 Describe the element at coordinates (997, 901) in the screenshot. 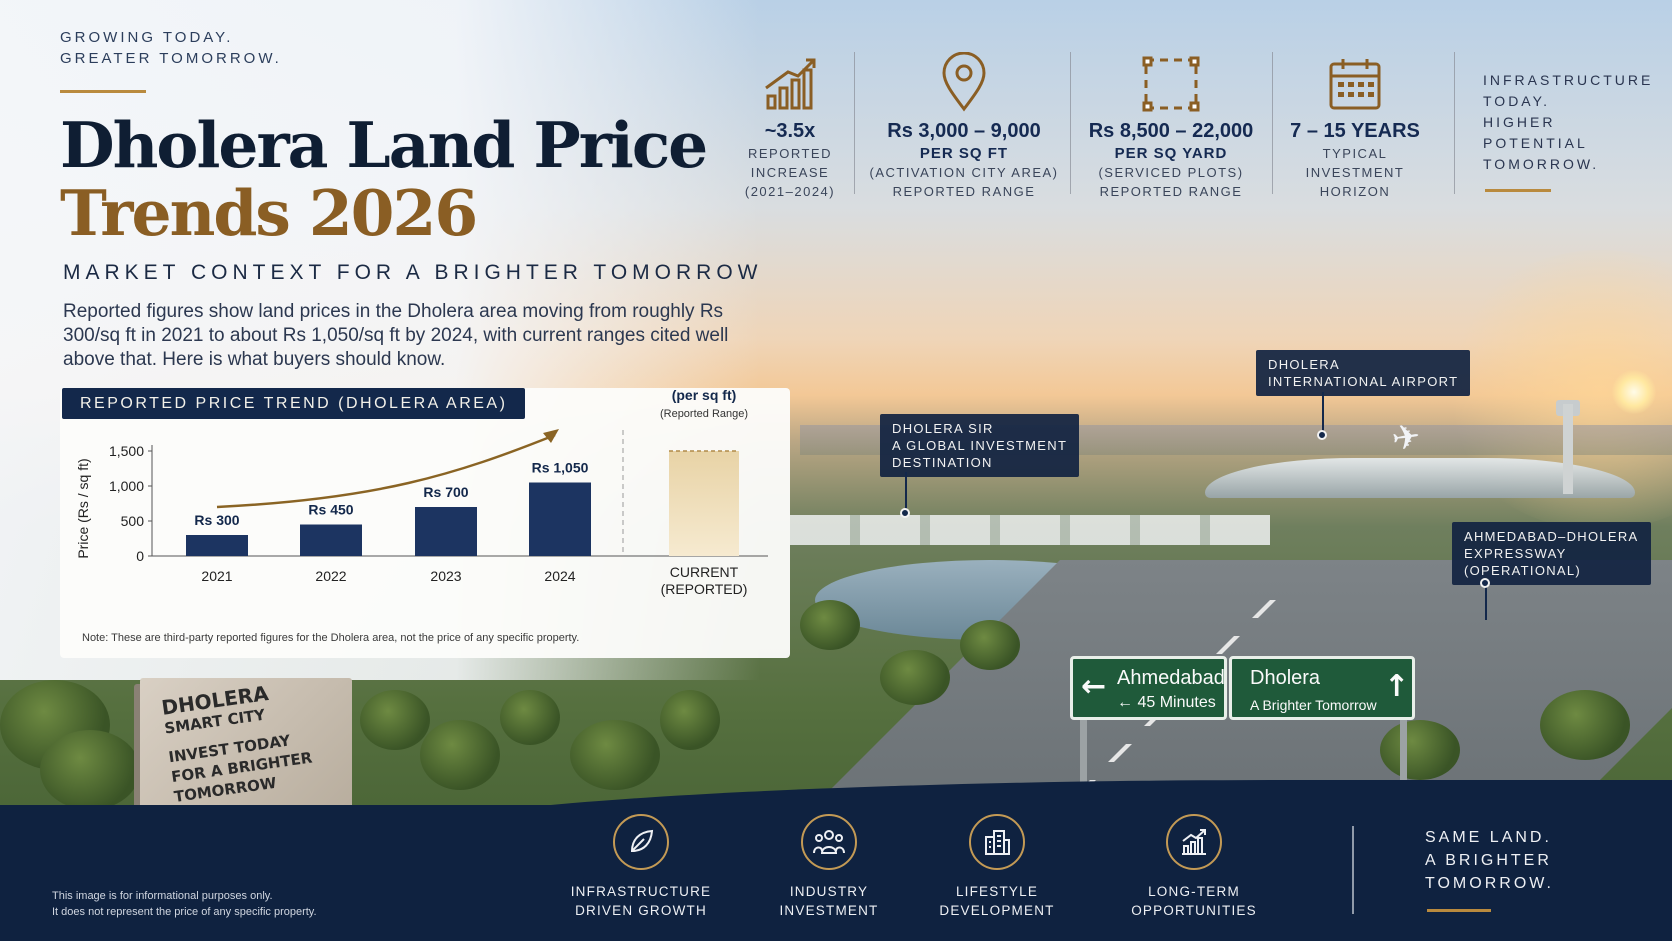

I see `feature-label: LIFESTYLE DEVELOPMENT` at that location.